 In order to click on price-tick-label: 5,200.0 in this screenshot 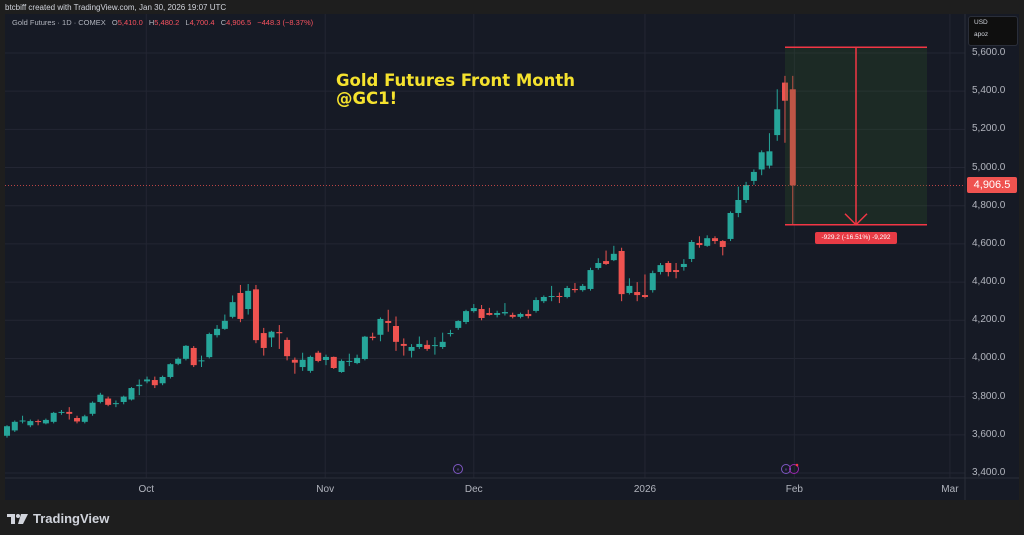, I will do `click(989, 129)`.